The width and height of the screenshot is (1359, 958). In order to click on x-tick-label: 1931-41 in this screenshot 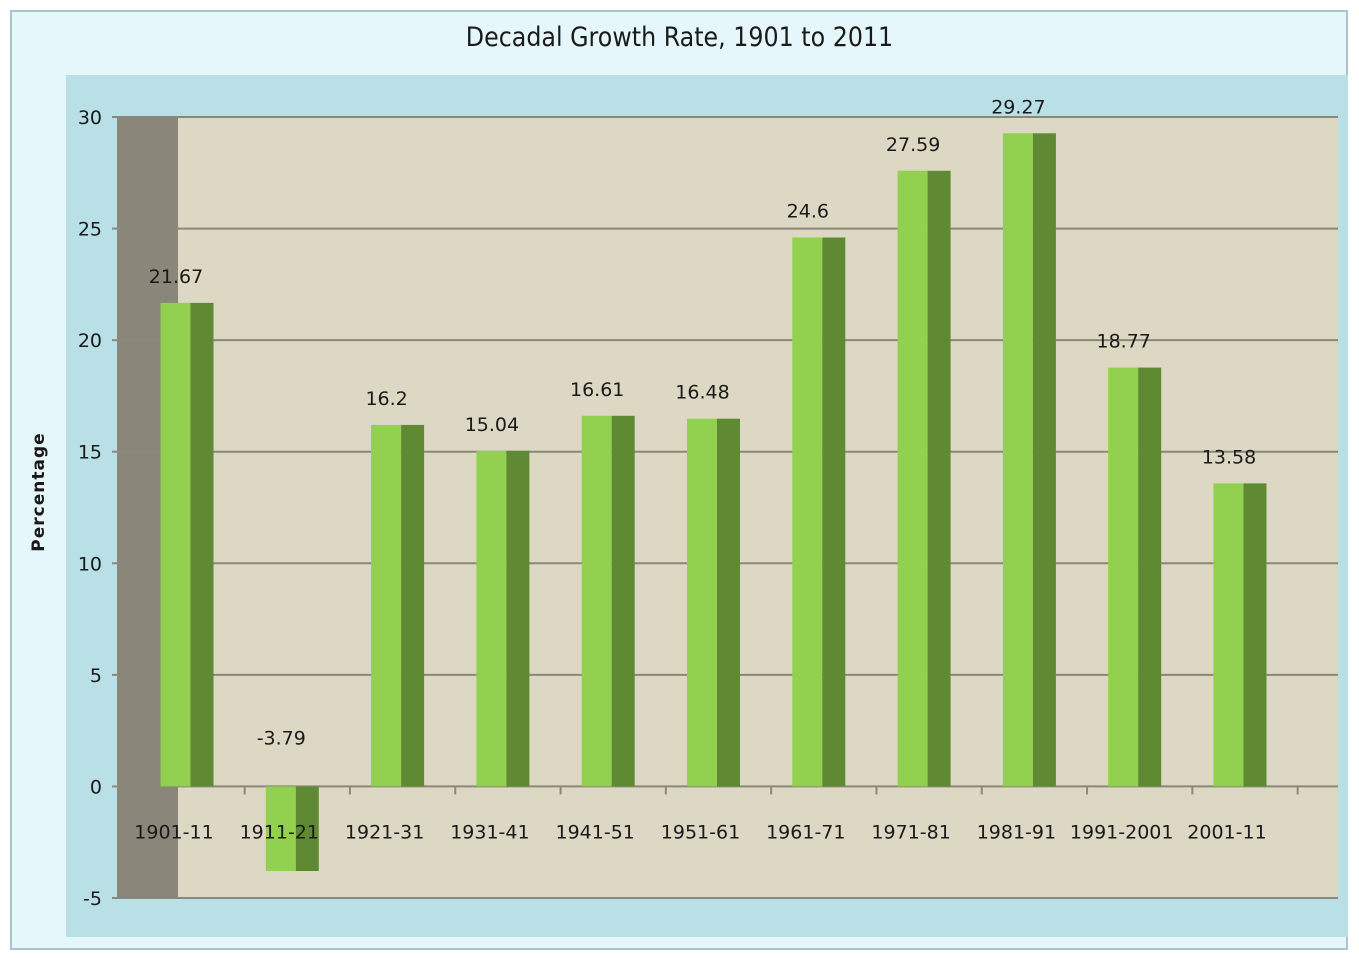, I will do `click(489, 832)`.